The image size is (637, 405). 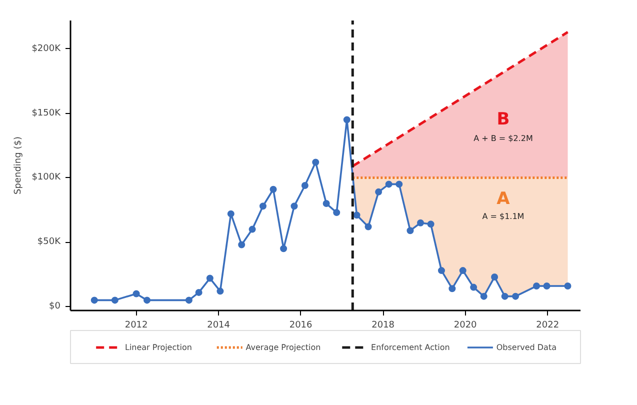 I want to click on legend-label: Enforcement Action, so click(x=410, y=347).